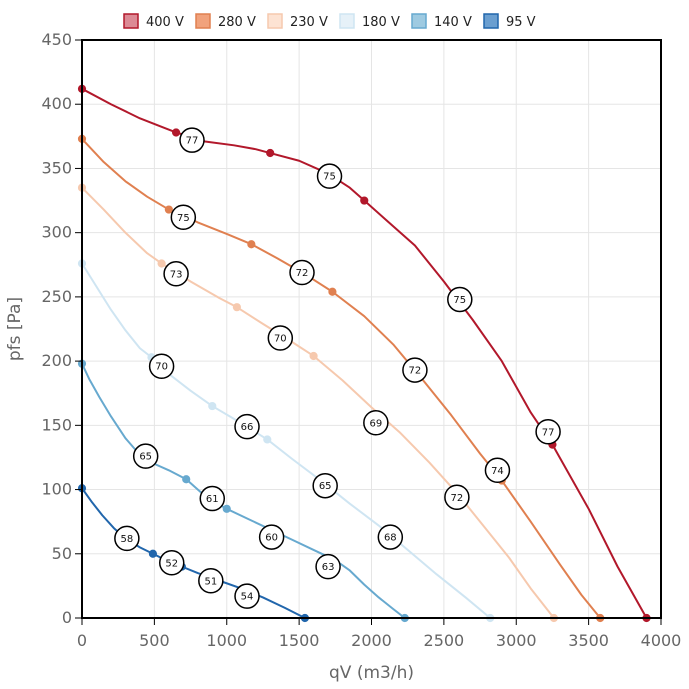 This screenshot has width=689, height=689. I want to click on x-tick-label: 500, so click(154, 640).